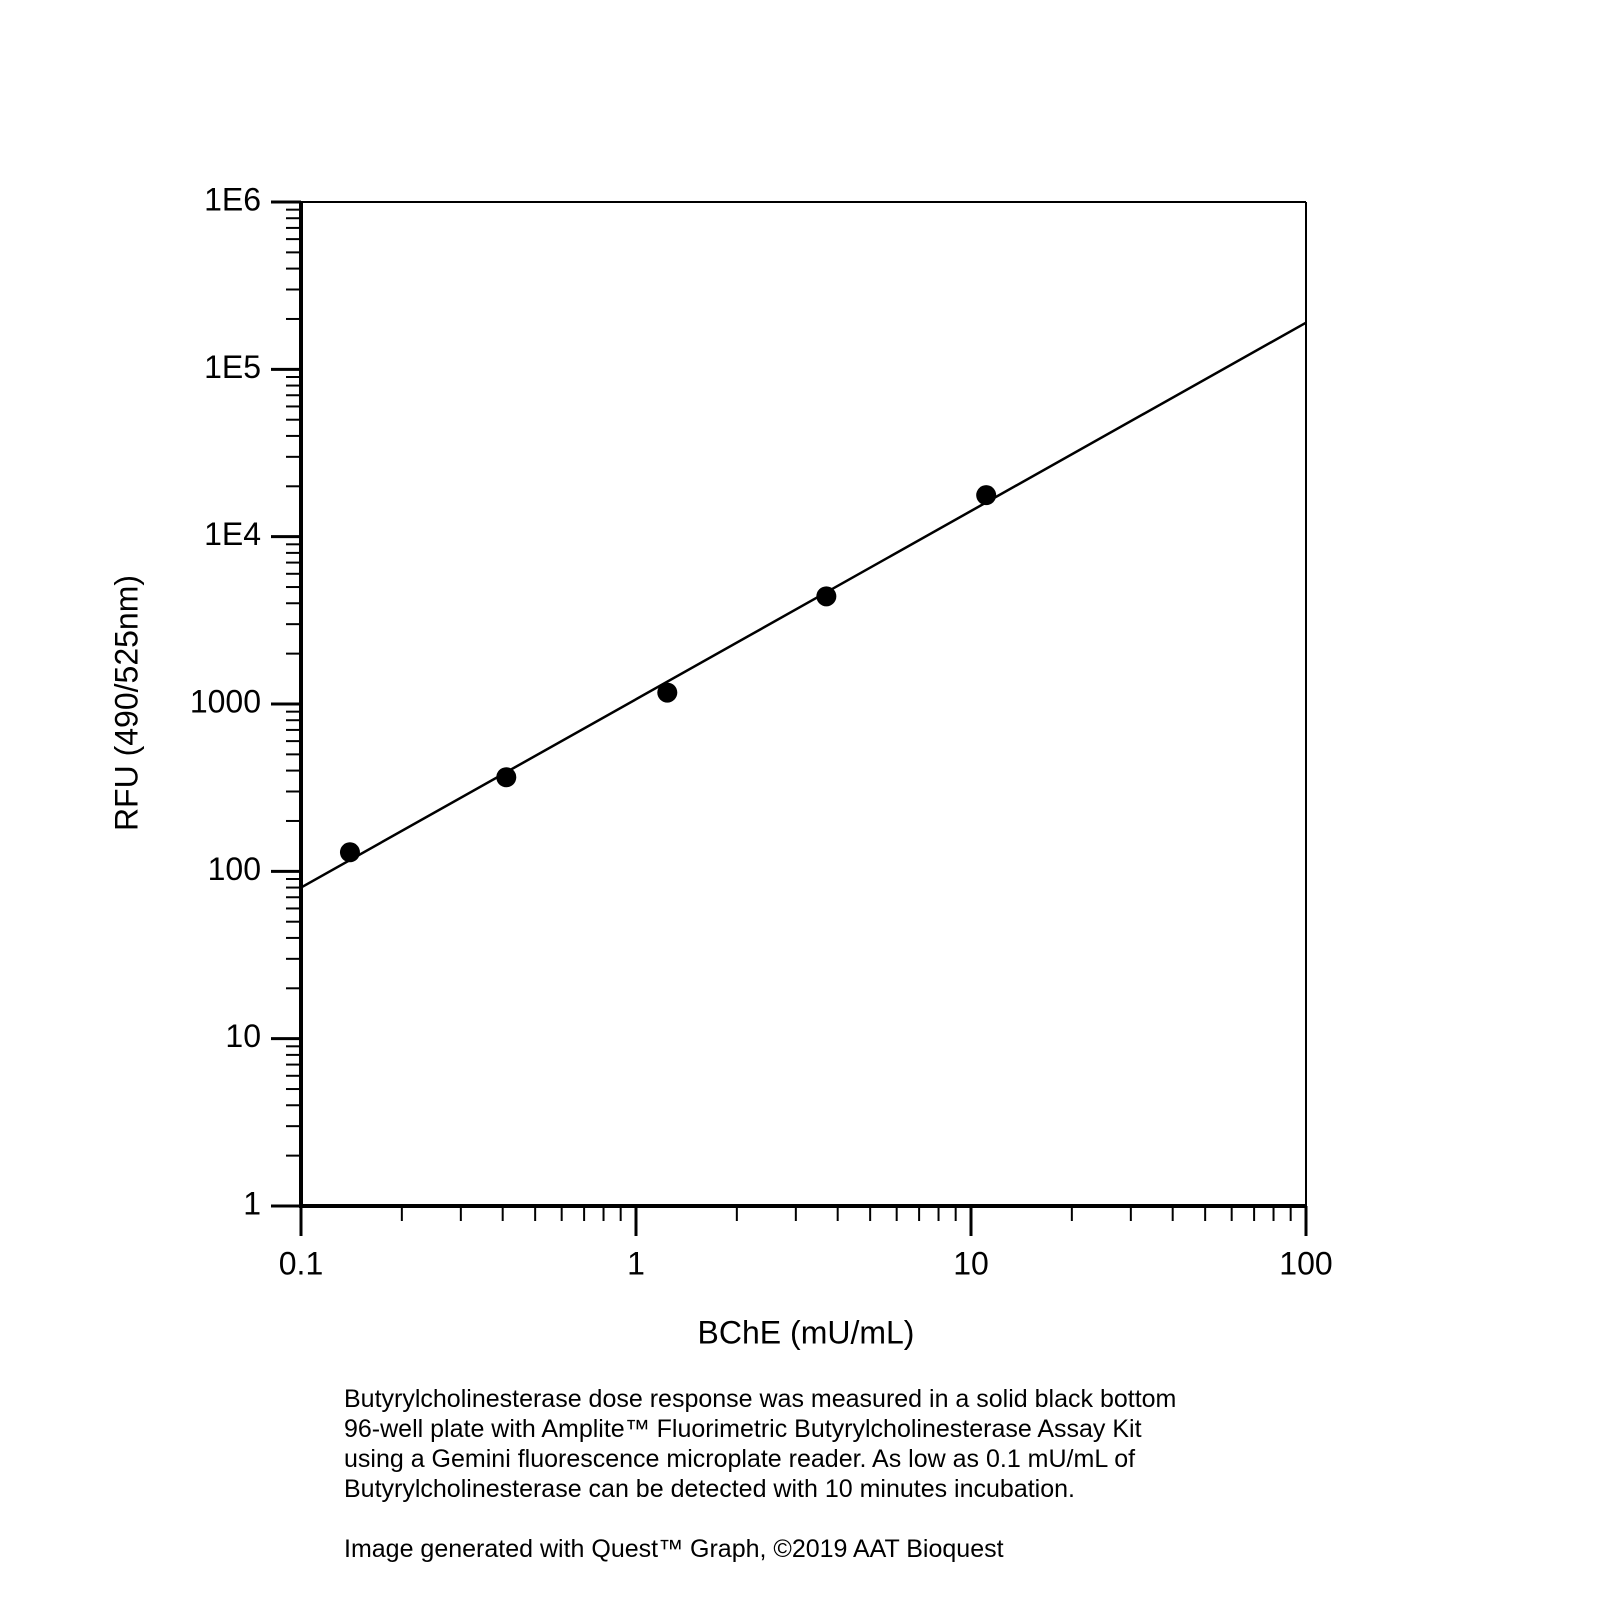  I want to click on x-axis-label: BChE (mU/mL), so click(806, 1332).